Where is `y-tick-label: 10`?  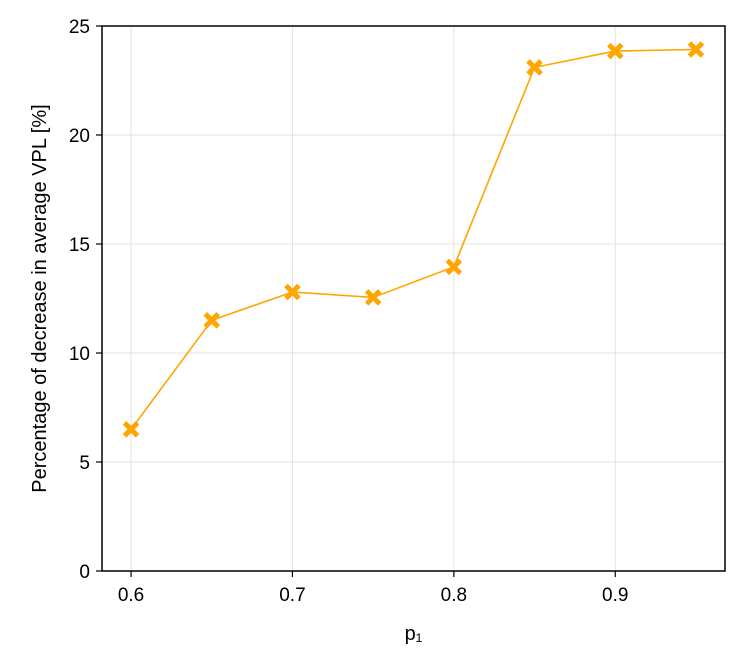 y-tick-label: 10 is located at coordinates (79, 354).